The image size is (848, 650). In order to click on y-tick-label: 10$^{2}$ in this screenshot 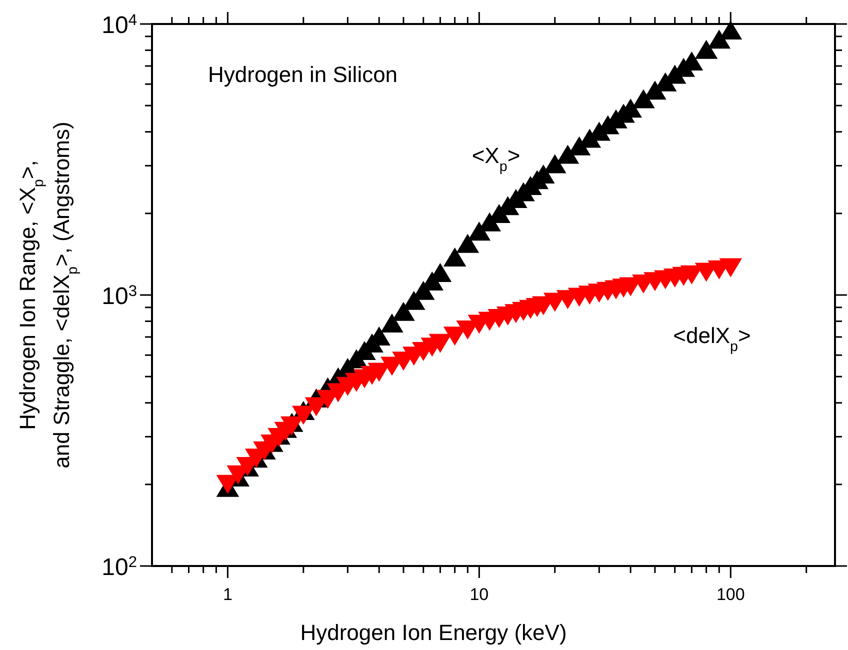, I will do `click(119, 567)`.